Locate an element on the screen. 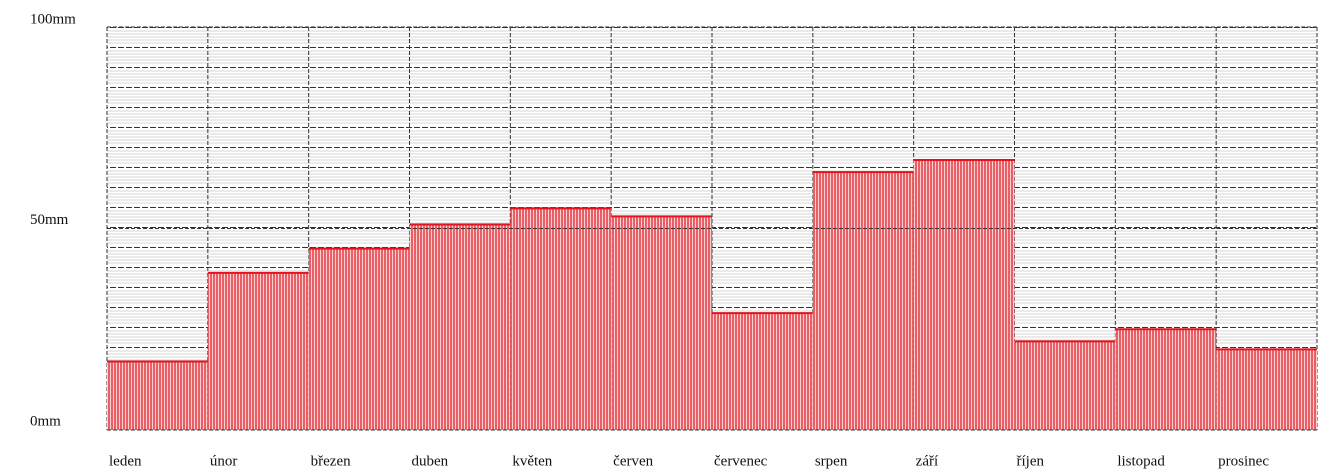 The width and height of the screenshot is (1332, 475). x-tick-label: říjen is located at coordinates (1031, 461).